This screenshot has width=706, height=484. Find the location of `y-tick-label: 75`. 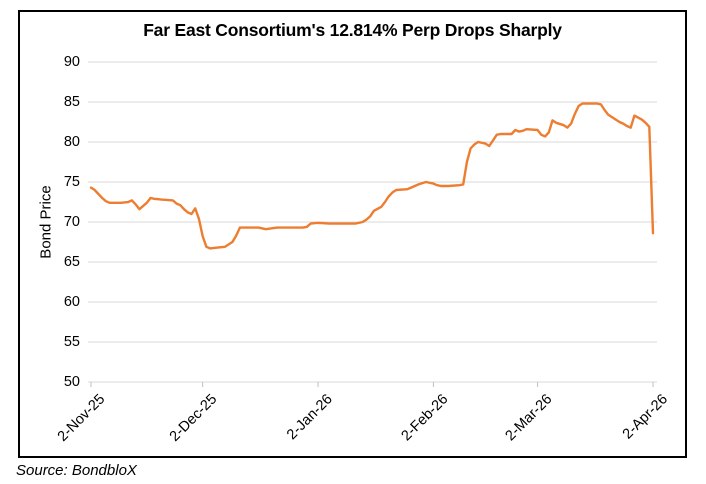

y-tick-label: 75 is located at coordinates (71, 182).